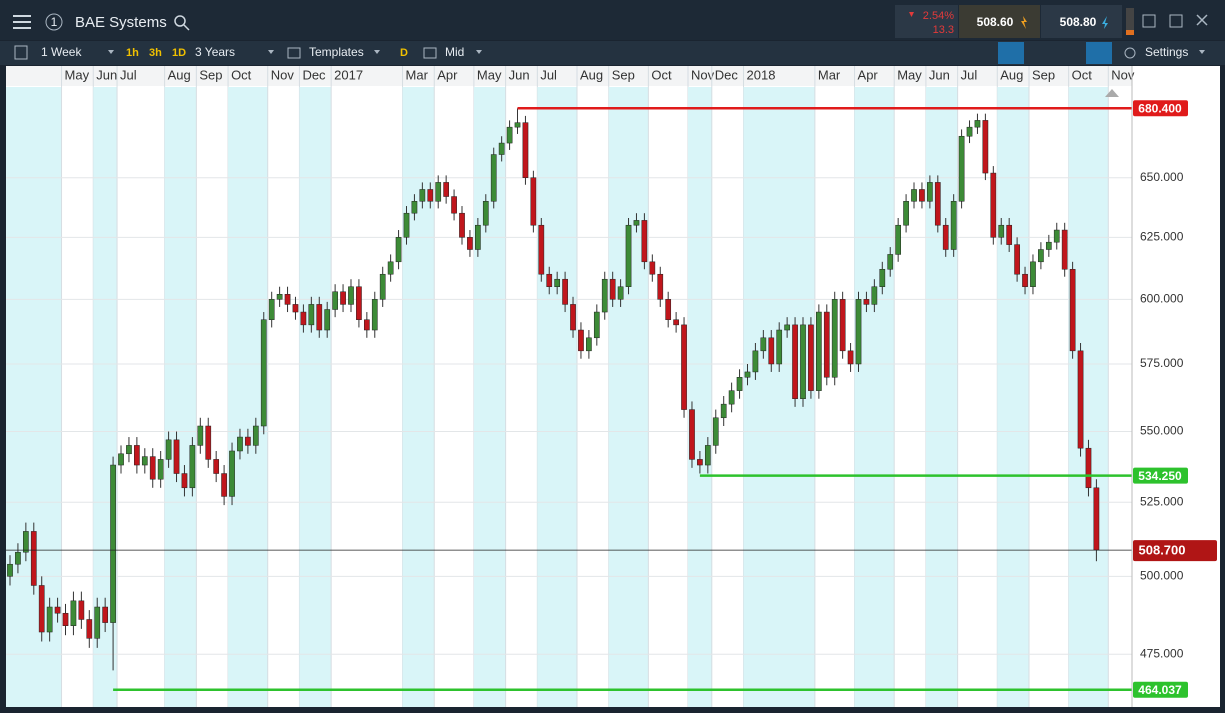 The width and height of the screenshot is (1225, 713). I want to click on sell-icon, so click(1024, 22).